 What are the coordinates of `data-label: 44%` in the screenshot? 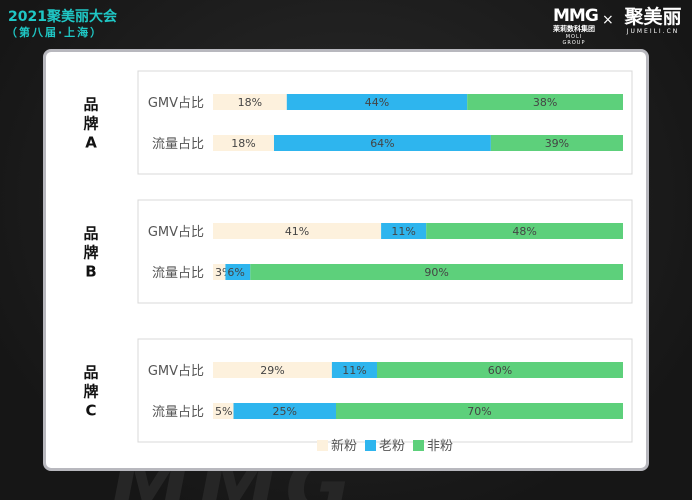 It's located at (377, 102).